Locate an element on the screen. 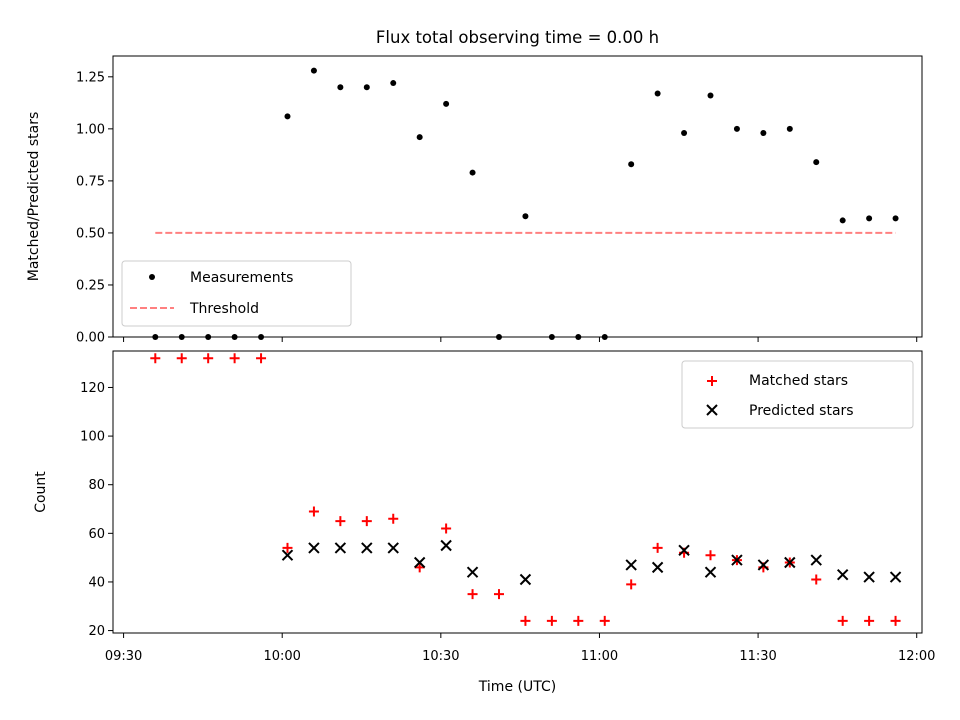 This screenshot has height=720, width=960. bottom-ytick-label: 100 is located at coordinates (92, 437).